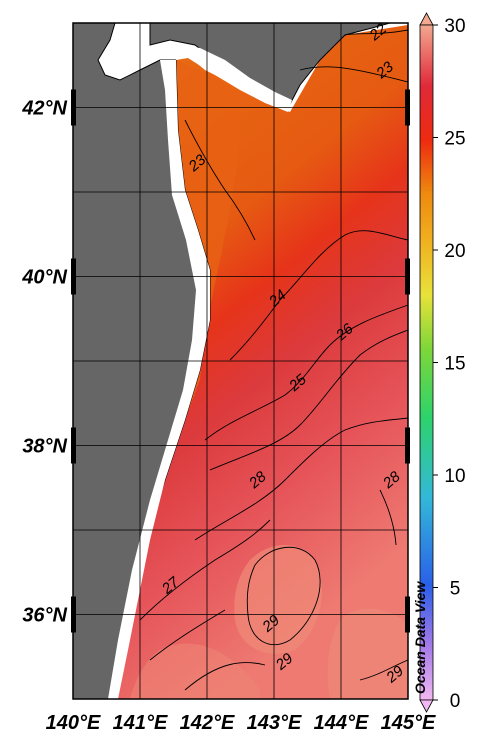 The image size is (480, 754). Describe the element at coordinates (455, 701) in the screenshot. I see `colorbar-tick-label: 0` at that location.